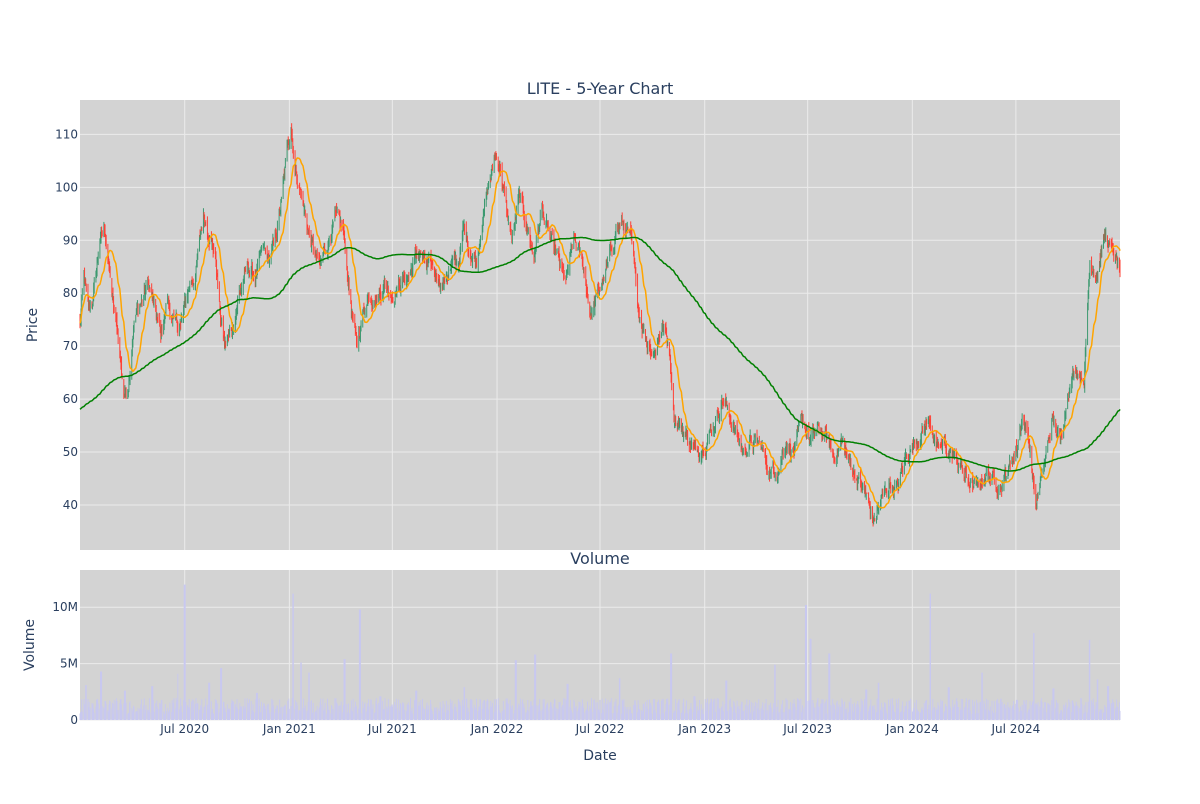  Describe the element at coordinates (66, 319) in the screenshot. I see `price-y-axis-ticks: 40 50 60 70 80 90 100 110` at that location.